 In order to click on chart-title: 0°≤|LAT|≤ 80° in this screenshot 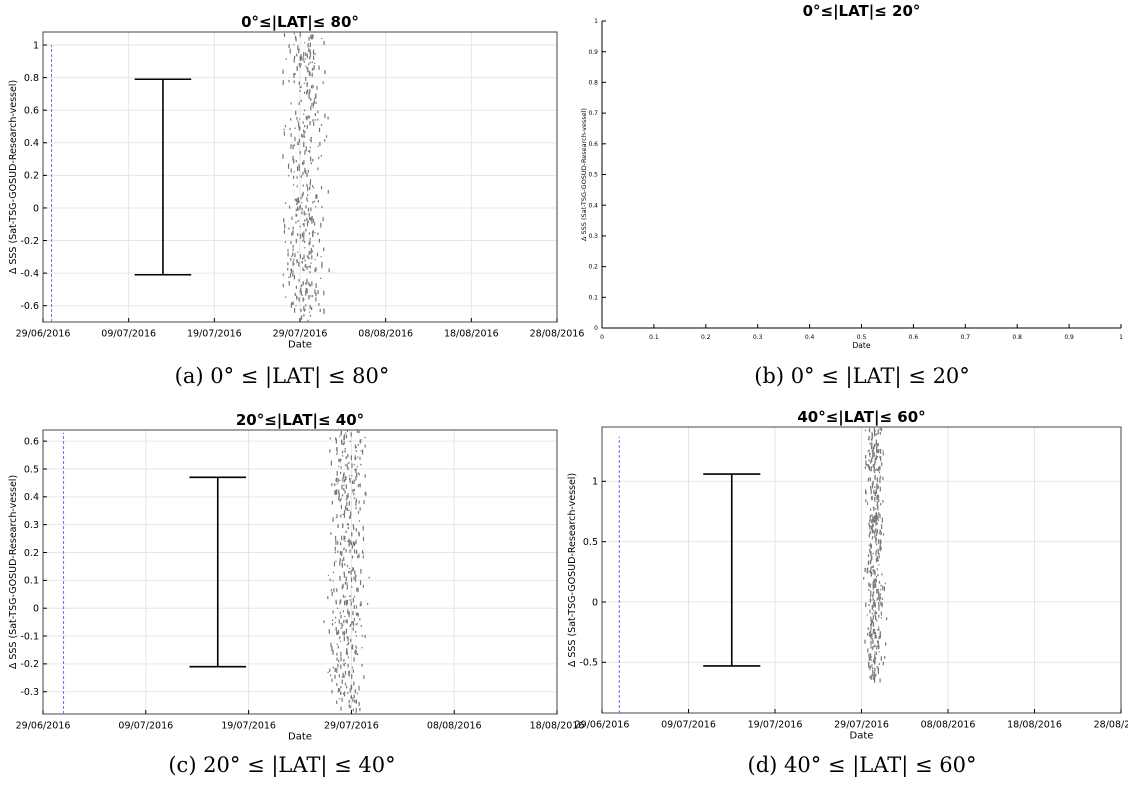, I will do `click(300, 22)`.